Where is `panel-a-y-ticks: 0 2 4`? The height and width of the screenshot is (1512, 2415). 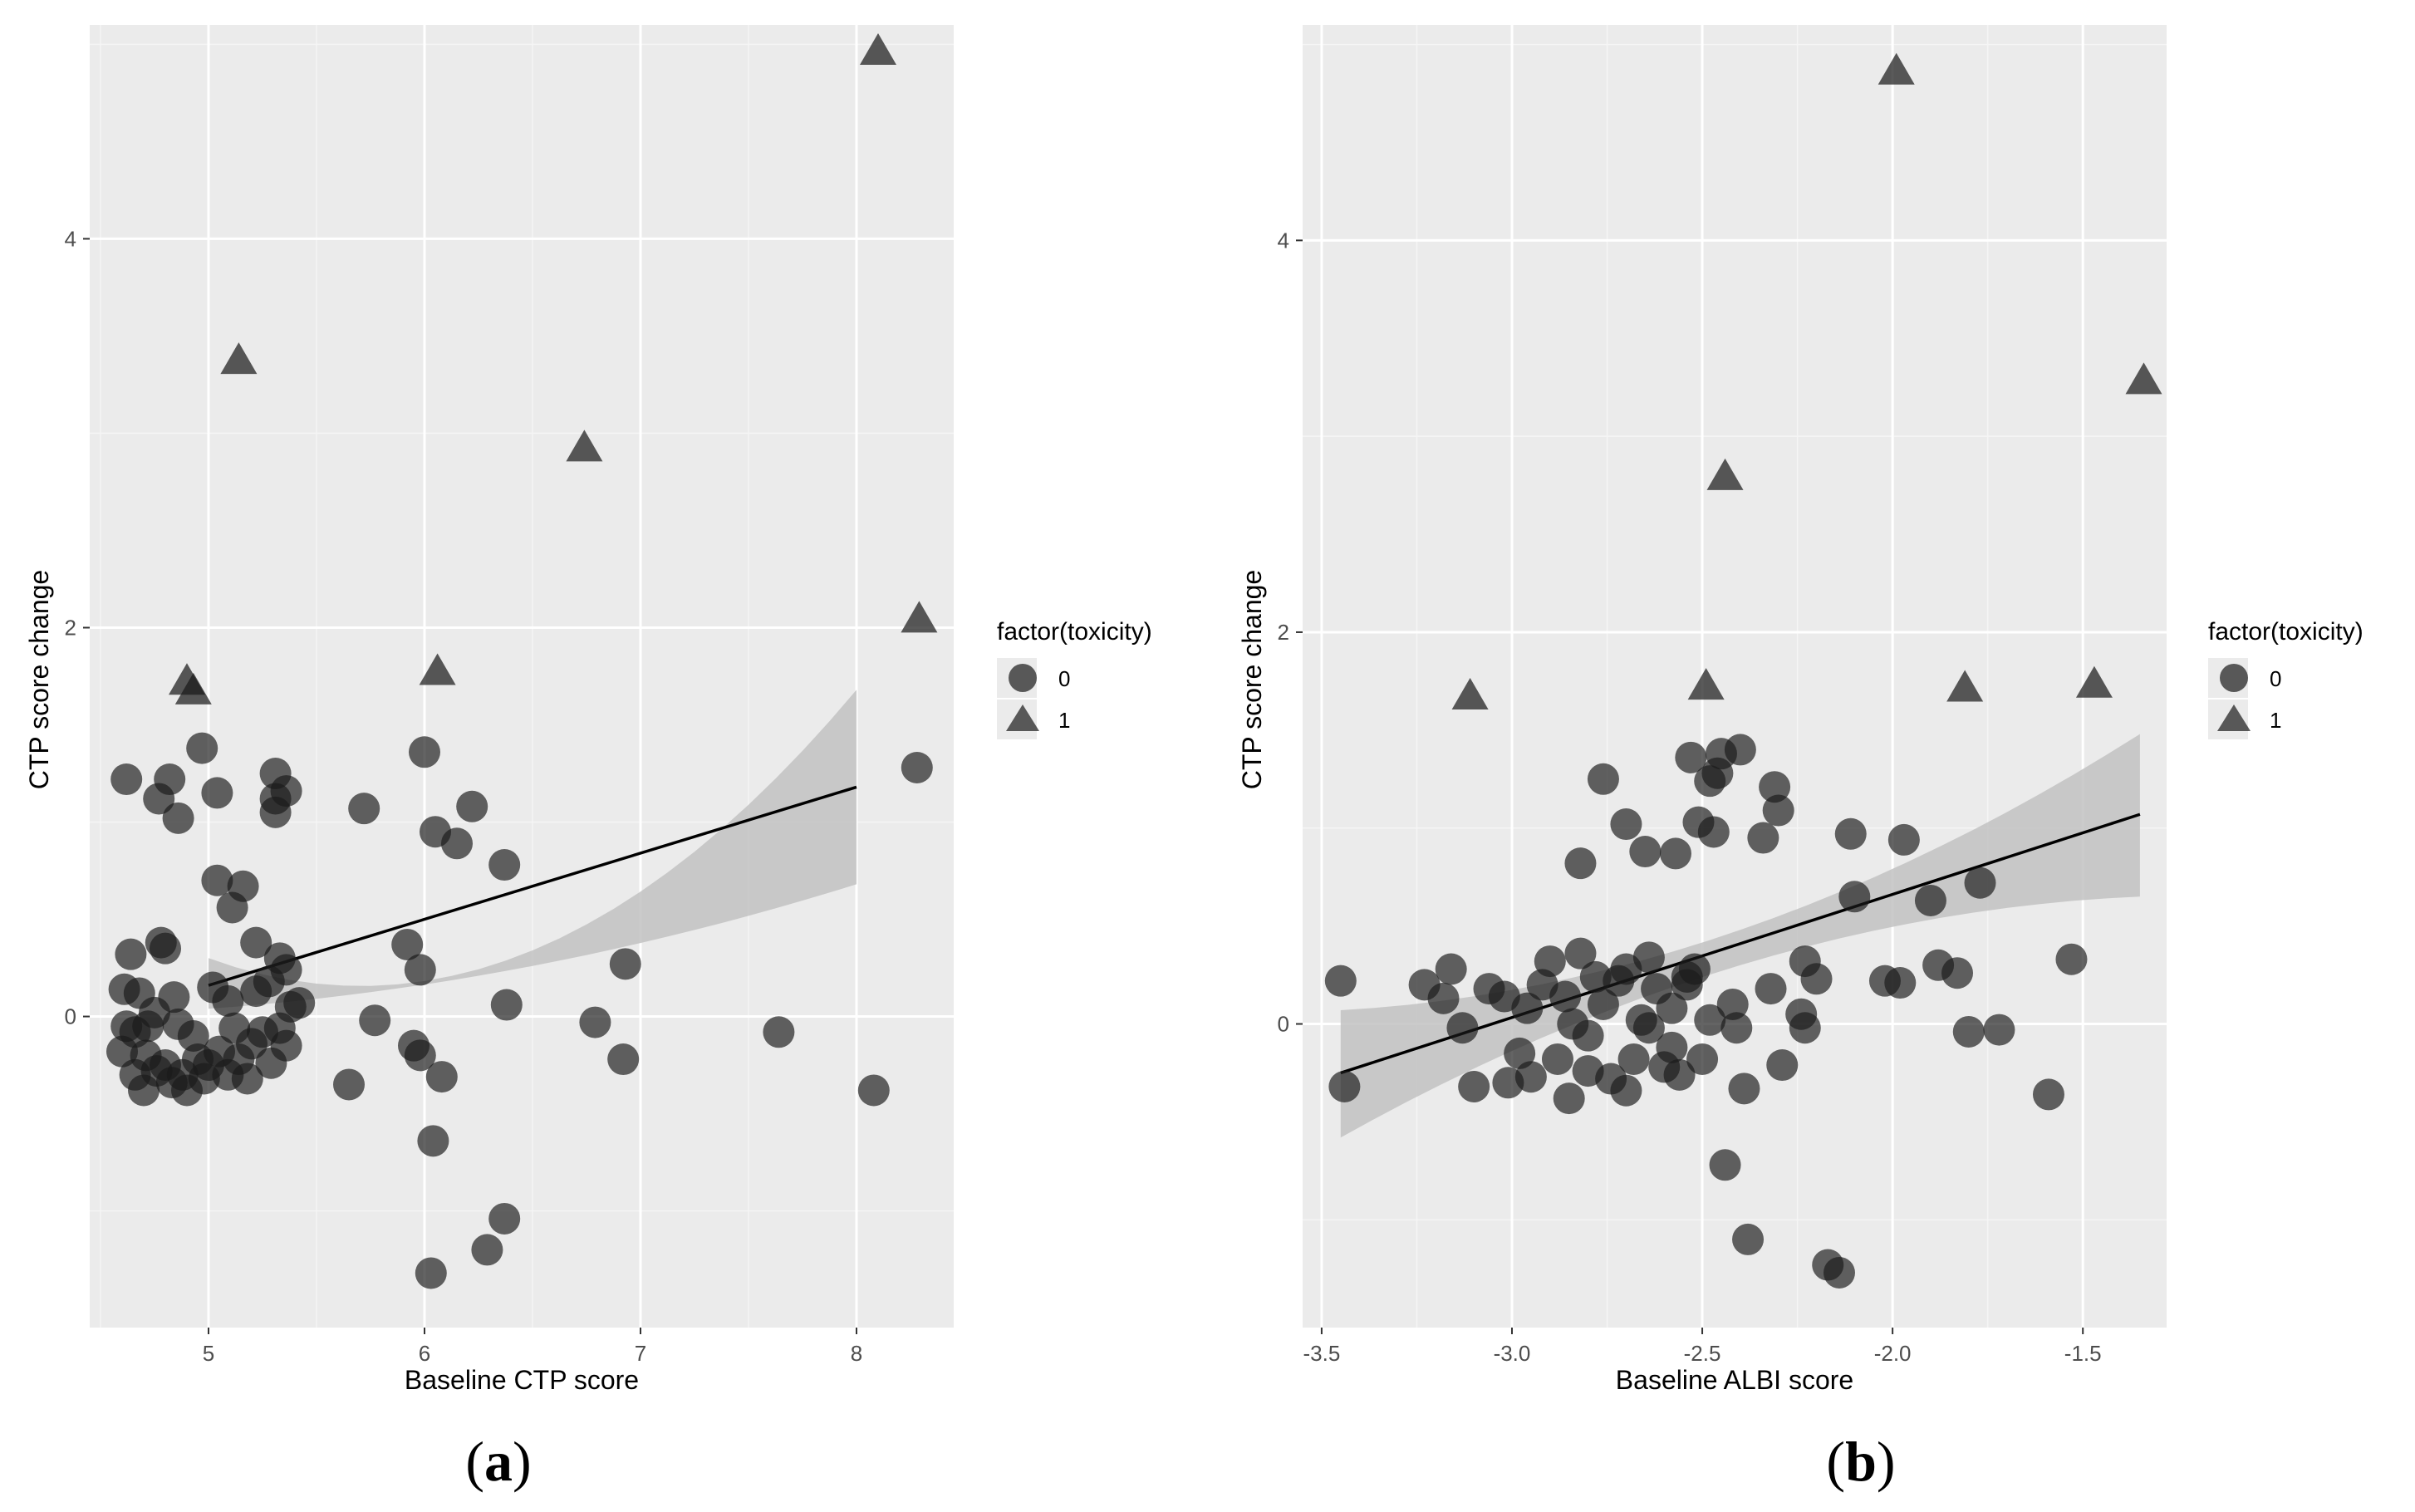 panel-a-y-ticks: 0 2 4 is located at coordinates (77, 628).